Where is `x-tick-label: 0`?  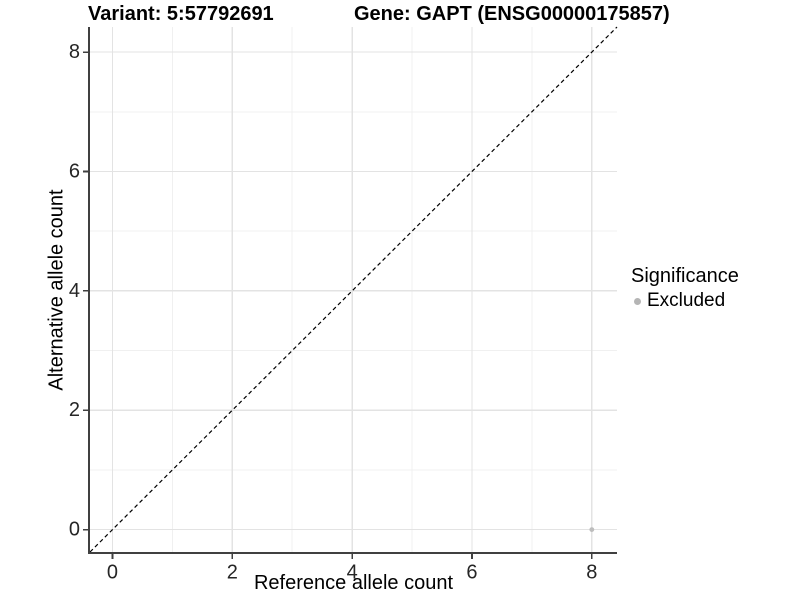 x-tick-label: 0 is located at coordinates (112, 573).